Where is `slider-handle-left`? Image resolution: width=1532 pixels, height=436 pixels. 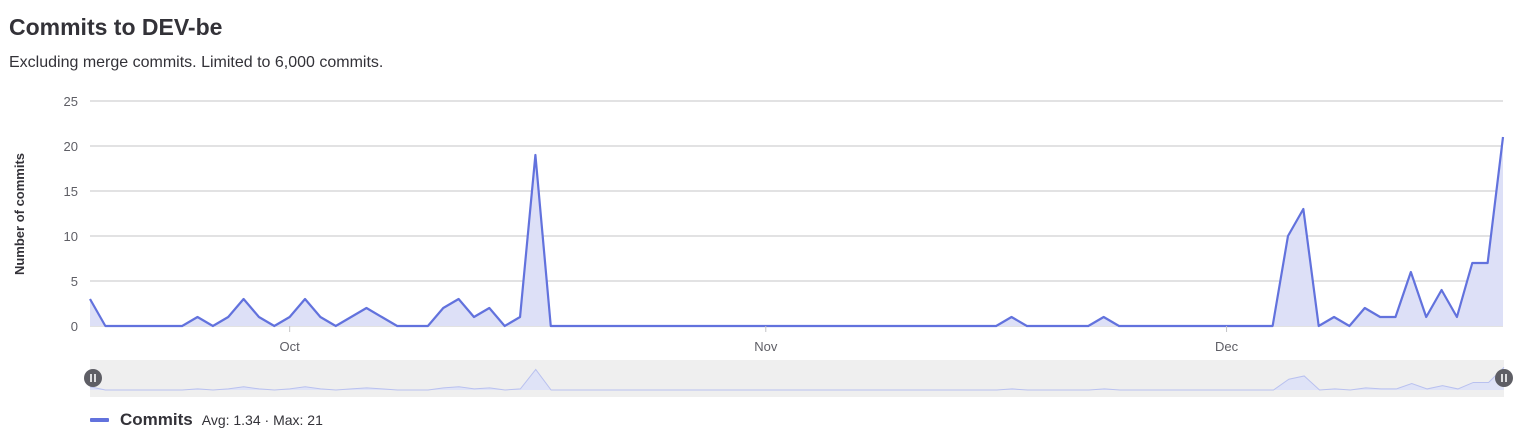 slider-handle-left is located at coordinates (93, 378).